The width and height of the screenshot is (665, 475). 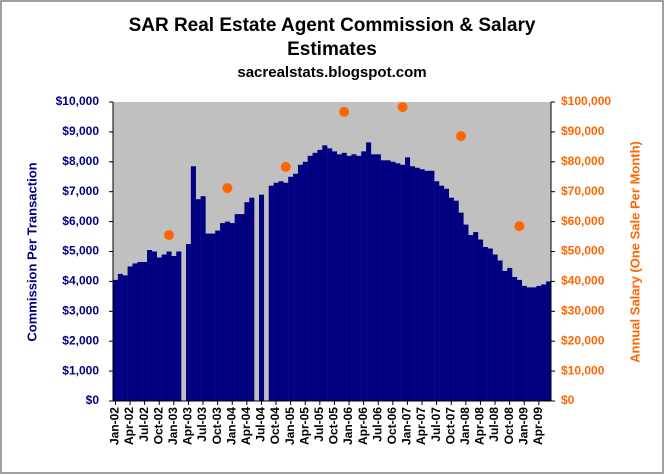 I want to click on y2-tick-label: $60,000, so click(x=583, y=221).